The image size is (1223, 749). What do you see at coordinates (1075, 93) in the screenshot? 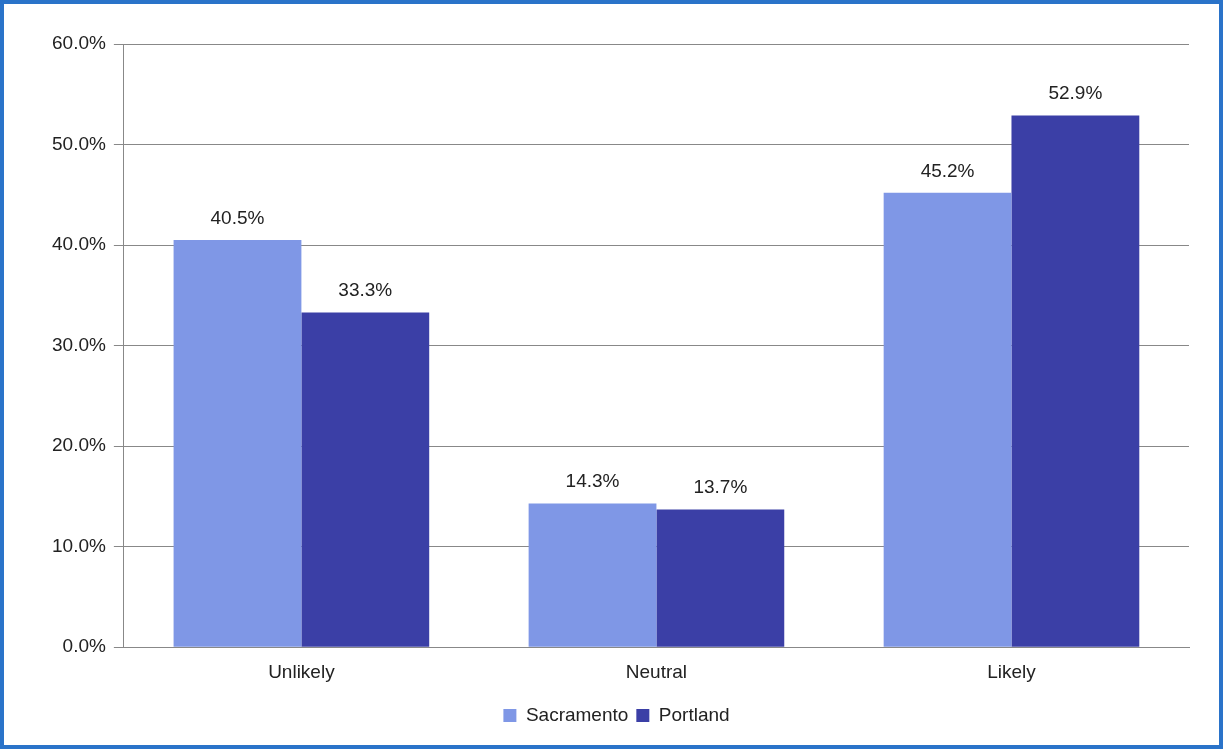
I see `data-label: 52.9%` at bounding box center [1075, 93].